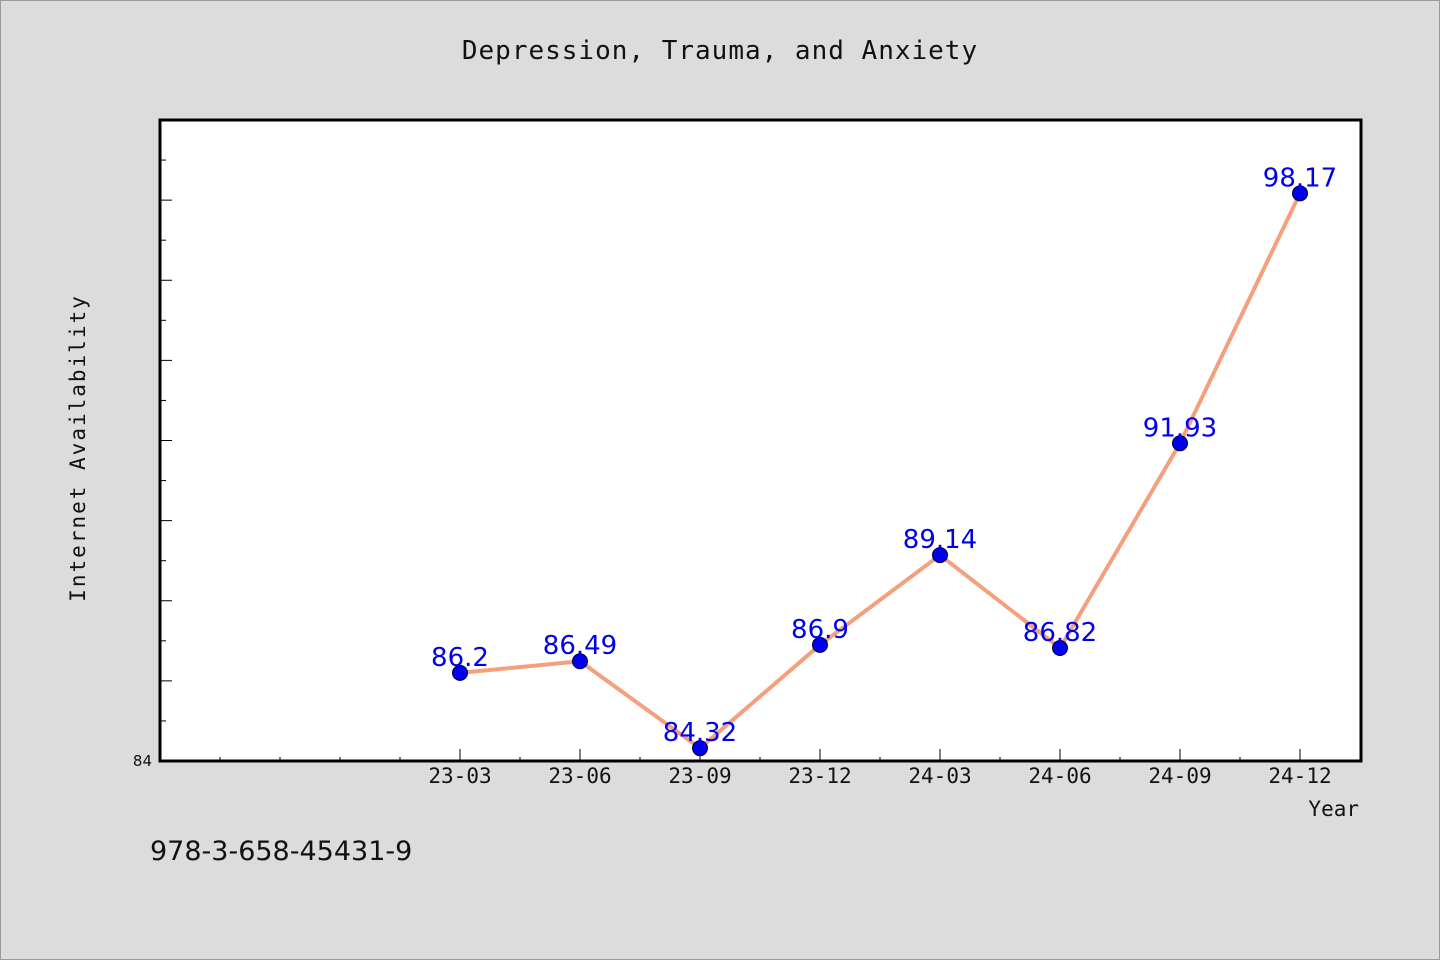 Image resolution: width=1440 pixels, height=960 pixels. Describe the element at coordinates (819, 776) in the screenshot. I see `x-tick-label: 23-12` at that location.